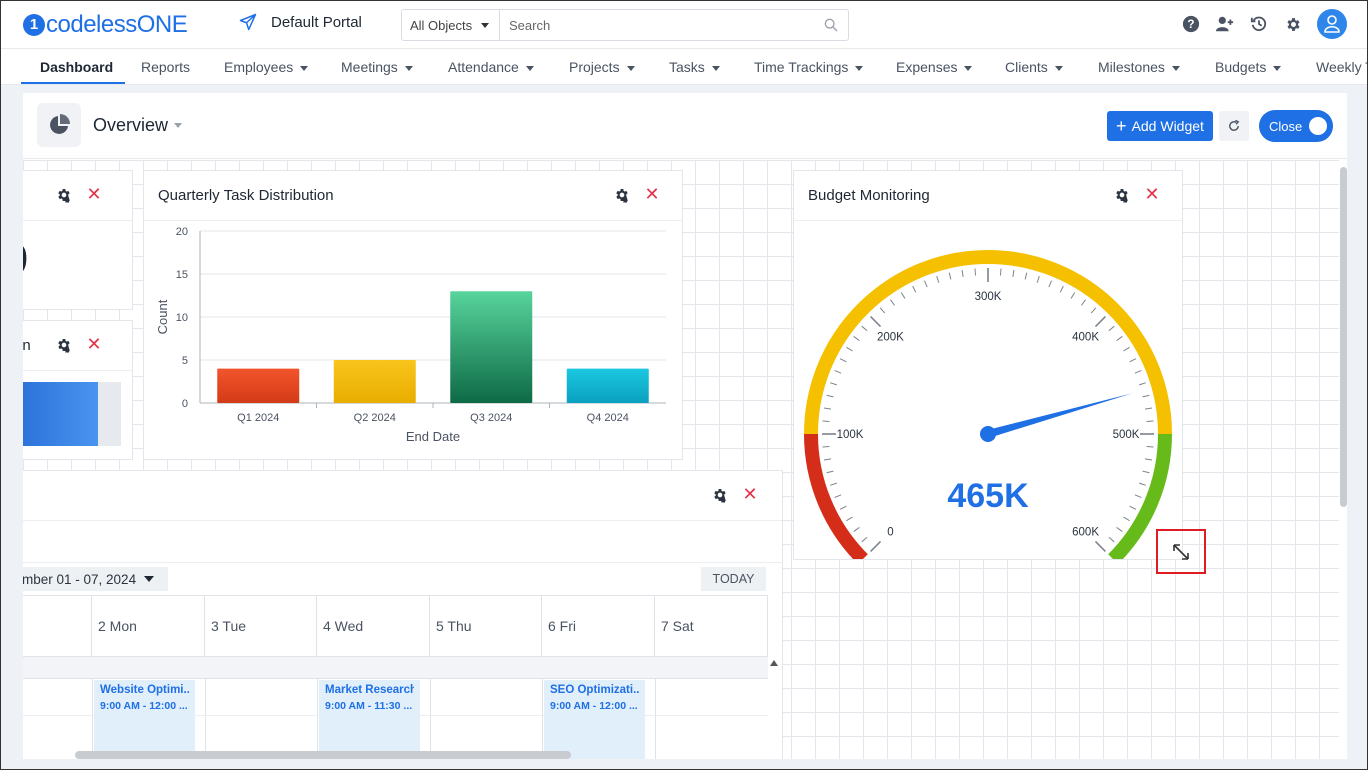 The height and width of the screenshot is (770, 1368). What do you see at coordinates (657, 25) in the screenshot?
I see `search-input` at bounding box center [657, 25].